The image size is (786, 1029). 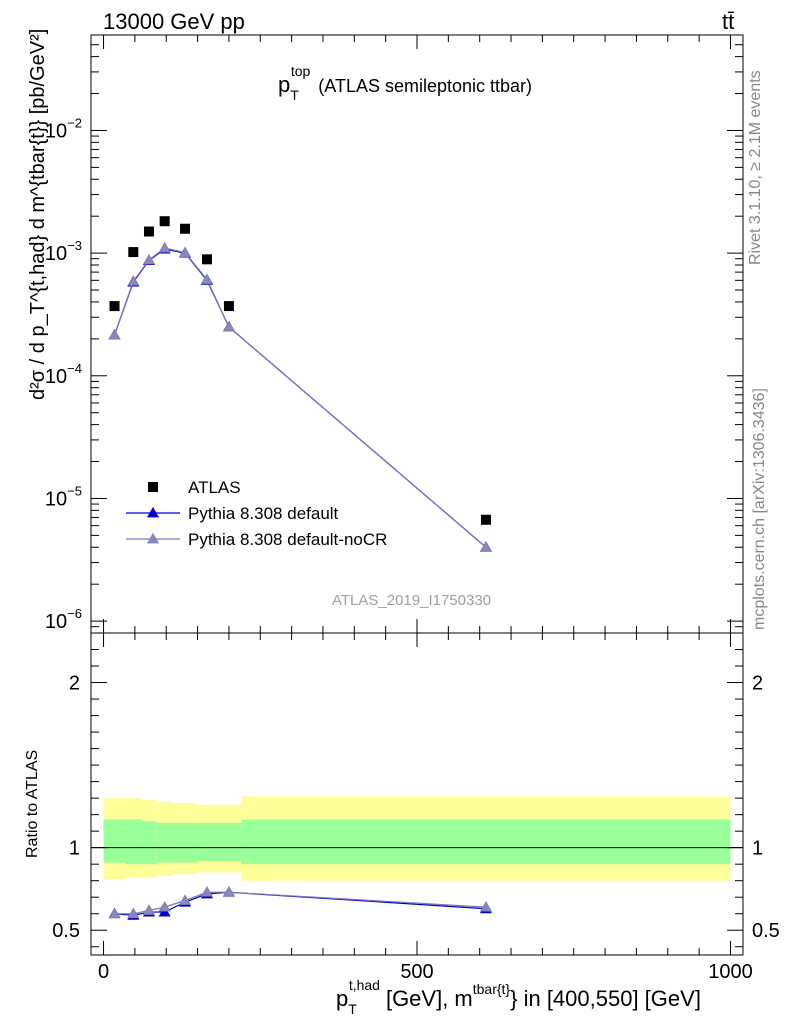 What do you see at coordinates (214, 487) in the screenshot?
I see `legend-label-0: ATLAS` at bounding box center [214, 487].